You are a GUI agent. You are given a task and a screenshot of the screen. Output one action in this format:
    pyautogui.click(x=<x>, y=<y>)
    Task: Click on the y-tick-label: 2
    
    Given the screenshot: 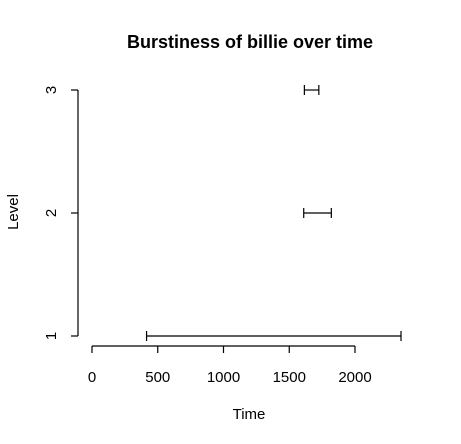 What is the action you would take?
    pyautogui.click(x=51, y=213)
    